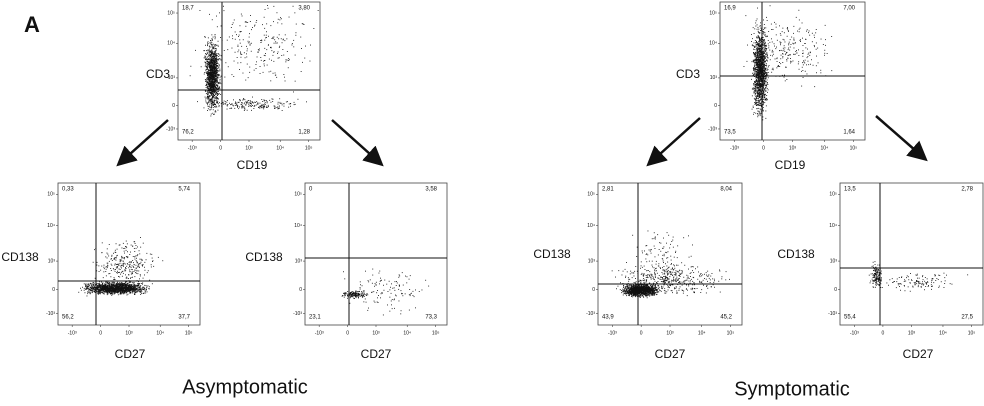 This screenshot has width=984, height=406. Describe the element at coordinates (309, 148) in the screenshot. I see `x-tick-label: 10⁵` at that location.